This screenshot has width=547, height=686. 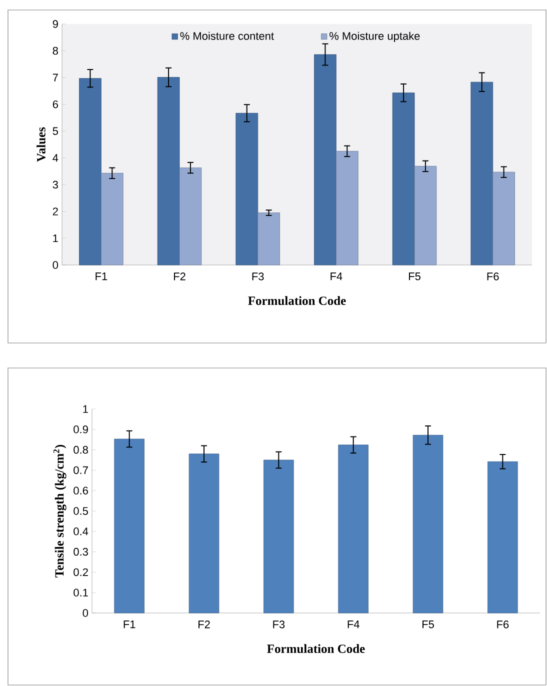 What do you see at coordinates (81, 450) in the screenshot?
I see `y-tick-label: 0.8` at bounding box center [81, 450].